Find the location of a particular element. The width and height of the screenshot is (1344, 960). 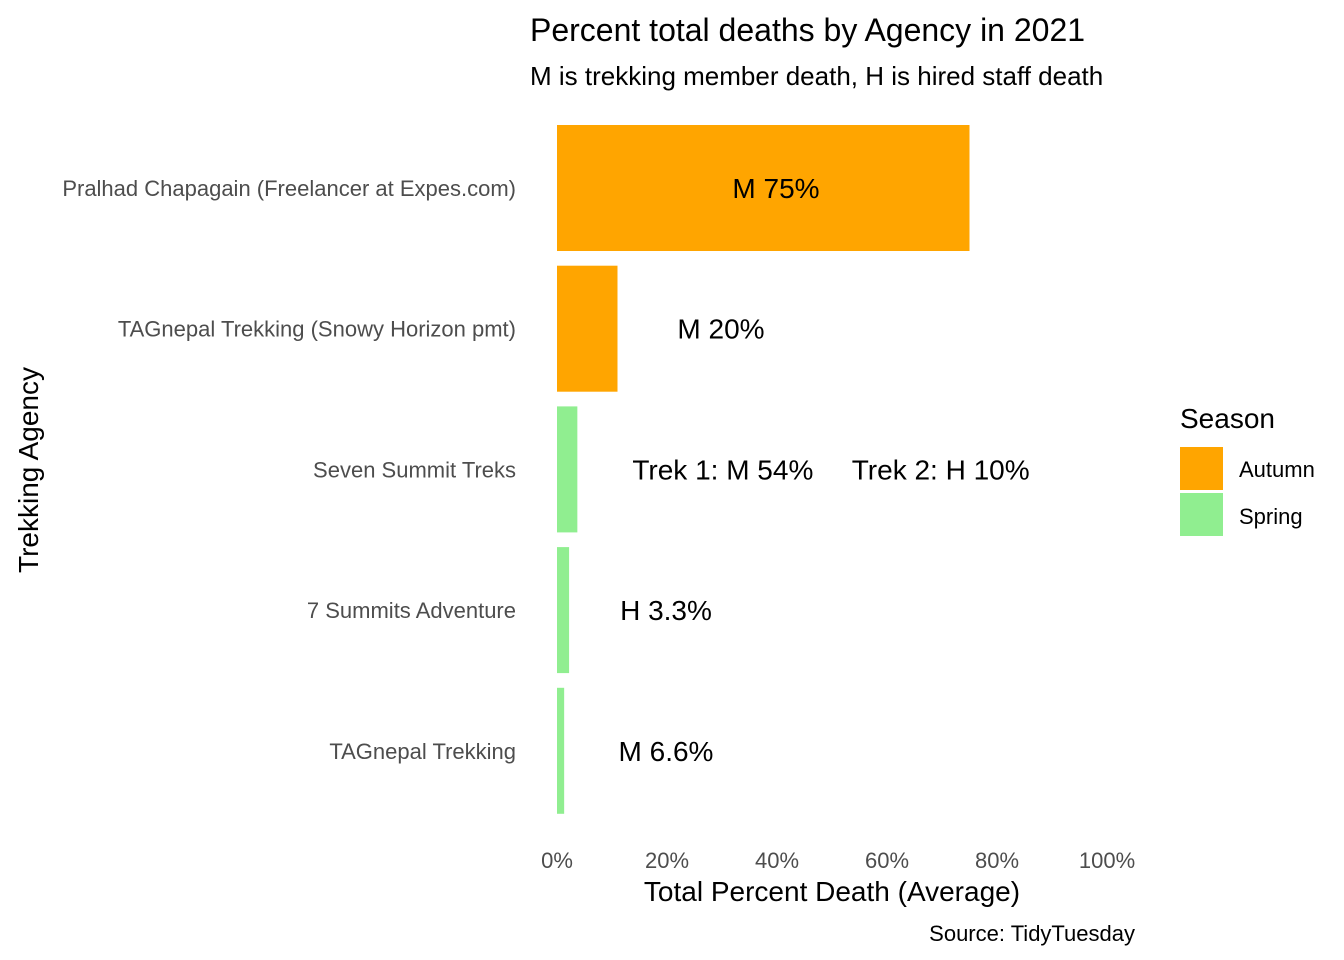

x-tick-label-1: 20% is located at coordinates (667, 860).